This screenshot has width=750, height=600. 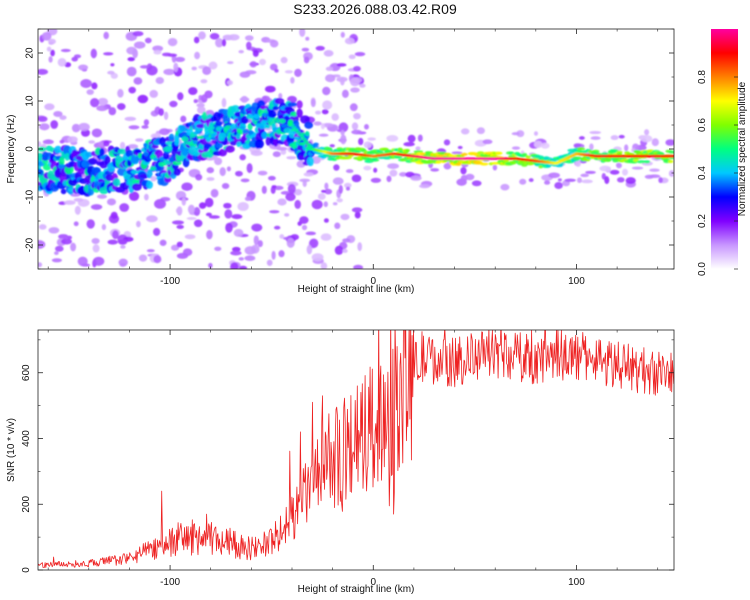 What do you see at coordinates (30, 53) in the screenshot?
I see `y-tick-label: 20` at bounding box center [30, 53].